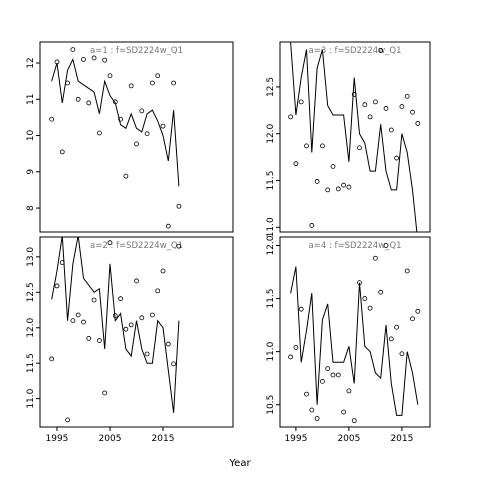 The width and height of the screenshot is (480, 480). What do you see at coordinates (271, 245) in the screenshot?
I see `y-tick-label: 12.0` at bounding box center [271, 245].